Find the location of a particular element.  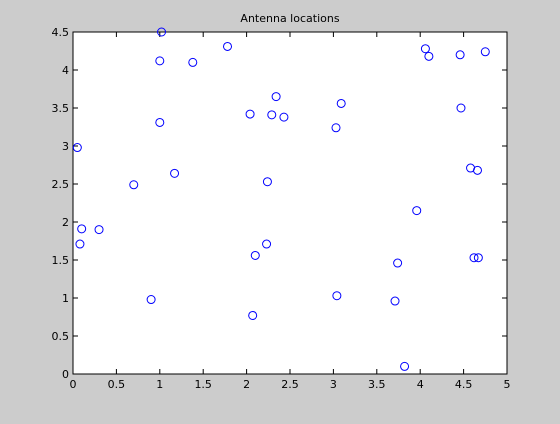

y-tick-label: 4 is located at coordinates (65, 70).